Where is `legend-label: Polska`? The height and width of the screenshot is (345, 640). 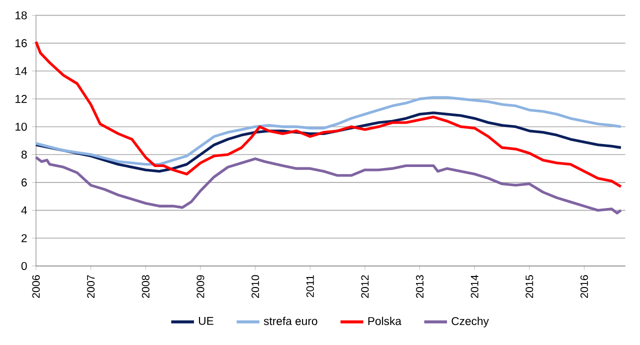 legend-label: Polska is located at coordinates (385, 321).